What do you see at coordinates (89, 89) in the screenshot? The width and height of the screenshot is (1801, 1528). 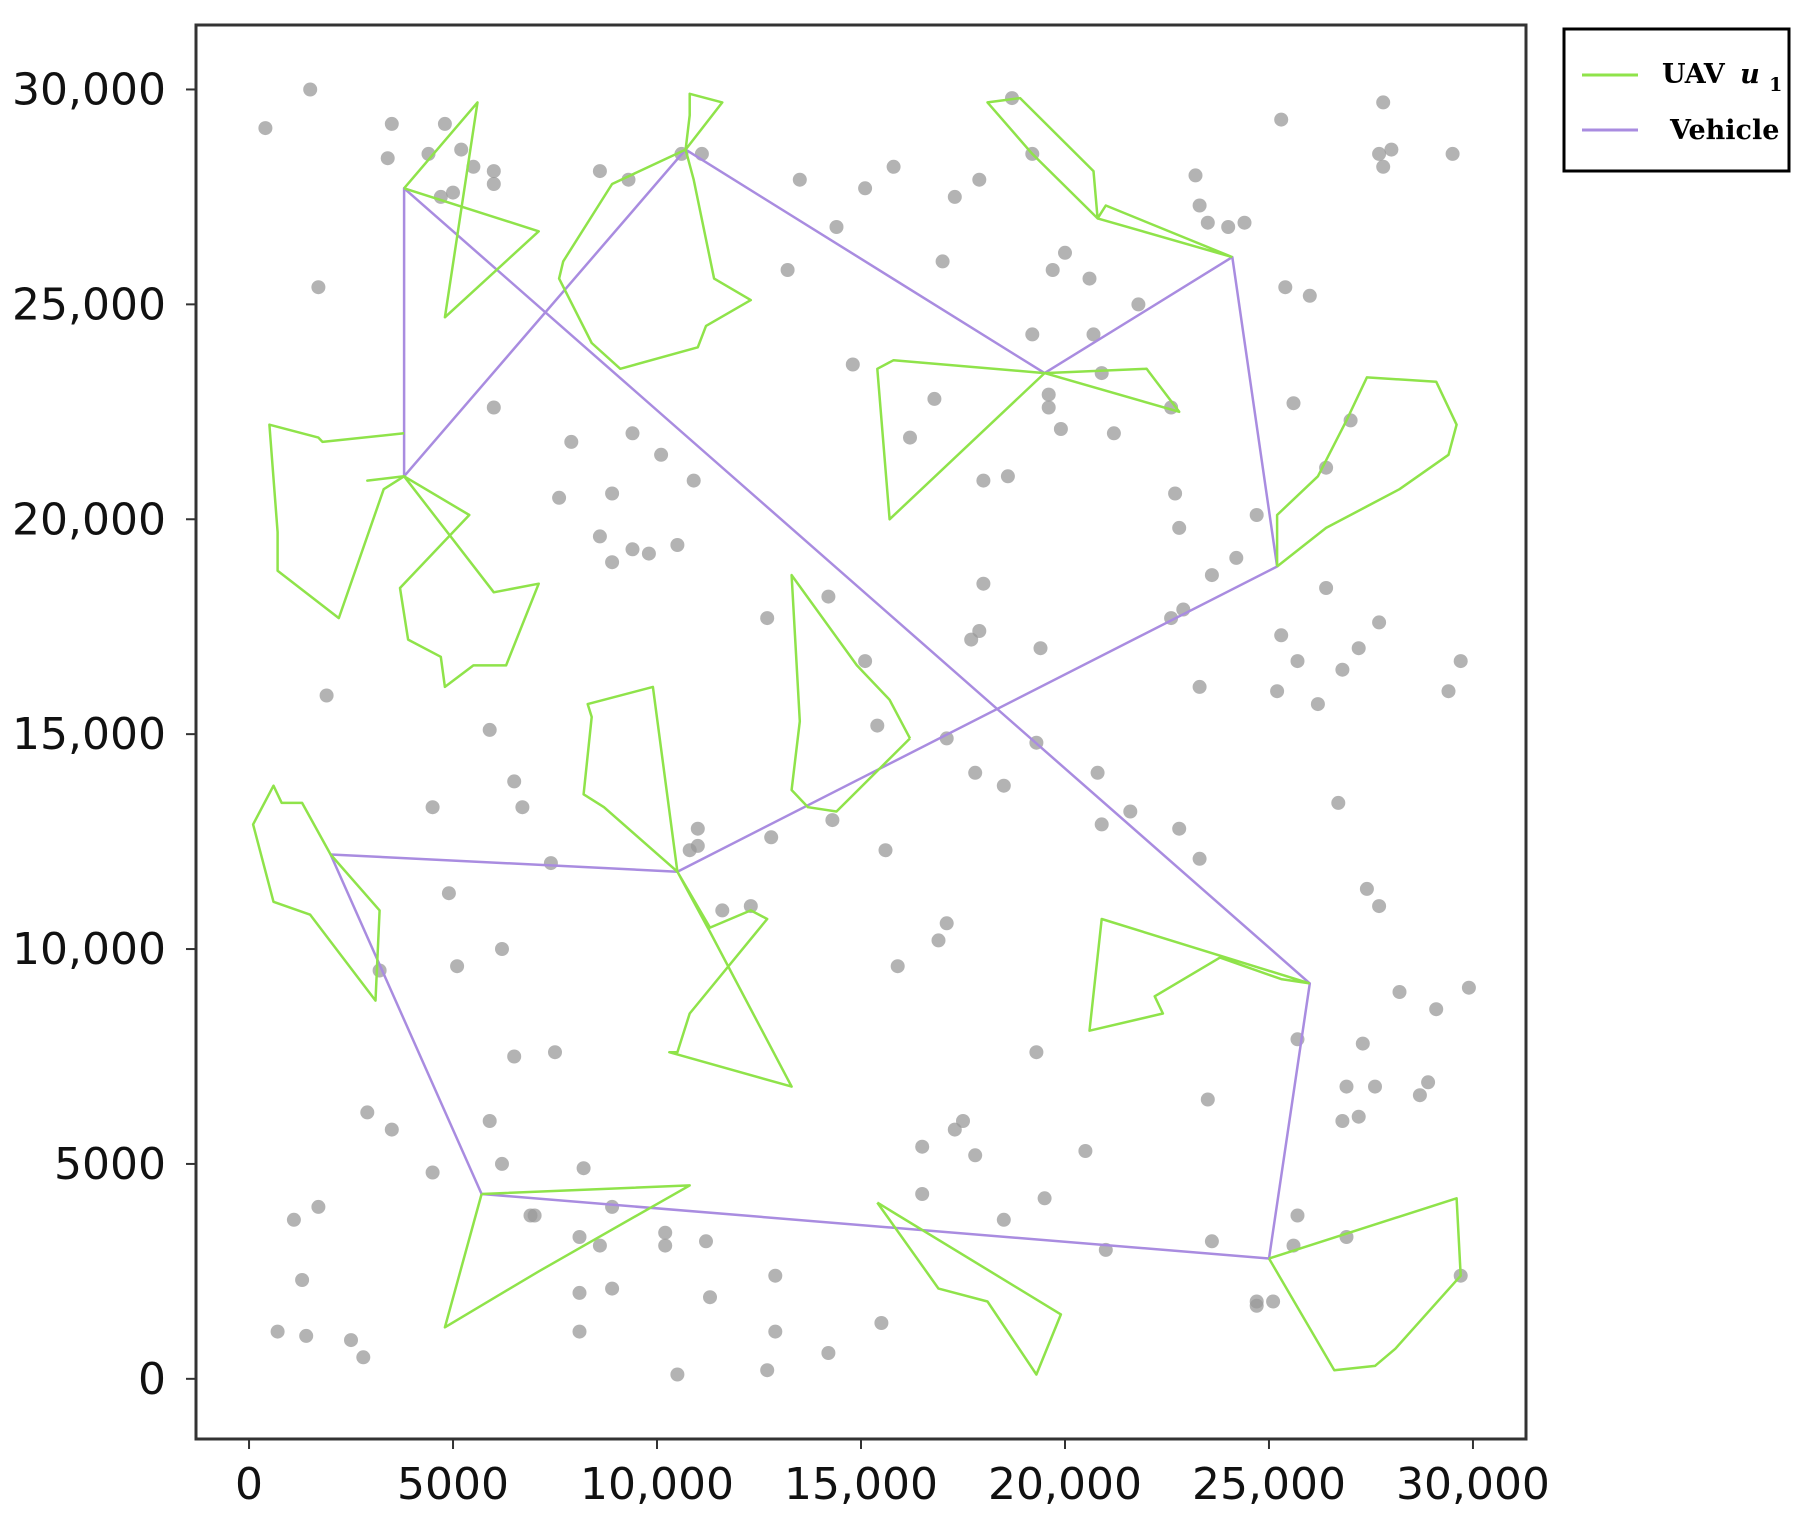 I see `y-tick-label: 30,000` at bounding box center [89, 89].